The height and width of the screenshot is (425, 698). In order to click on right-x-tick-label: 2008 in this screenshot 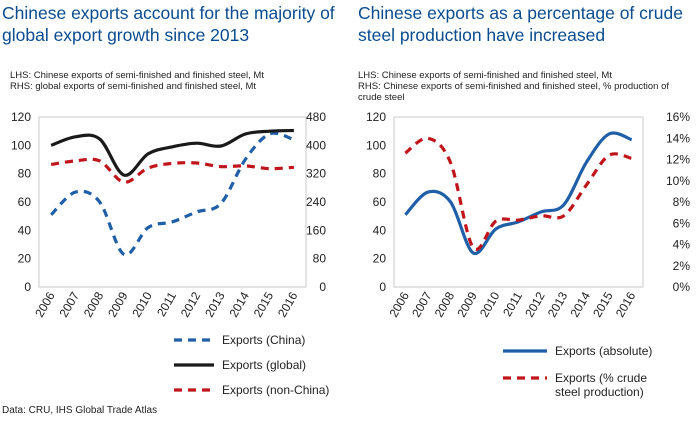, I will do `click(445, 304)`.